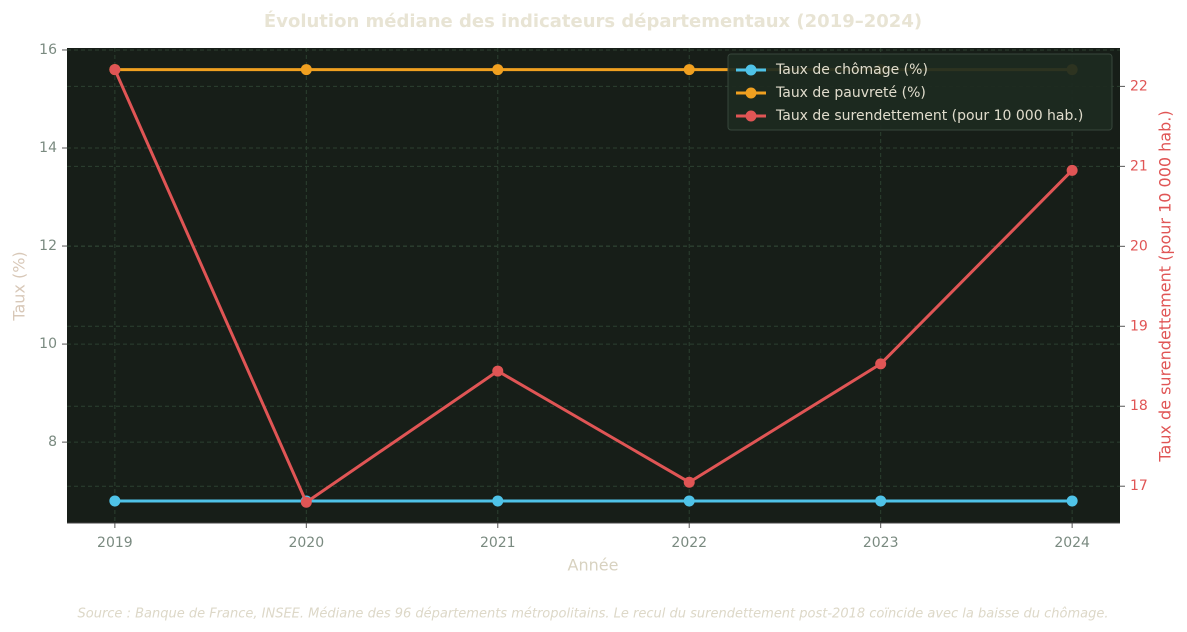  What do you see at coordinates (1139, 86) in the screenshot?
I see `y2-tick-label: 22` at bounding box center [1139, 86].